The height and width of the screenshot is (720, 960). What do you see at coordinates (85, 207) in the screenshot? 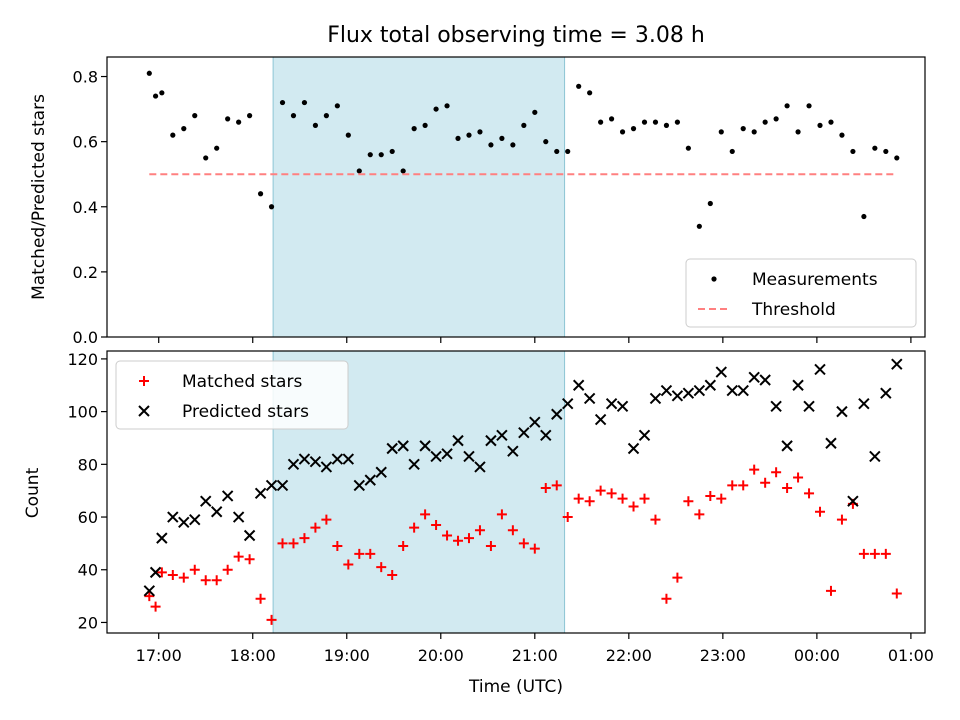
I see `top-y-tick-label: 0.4` at bounding box center [85, 207].